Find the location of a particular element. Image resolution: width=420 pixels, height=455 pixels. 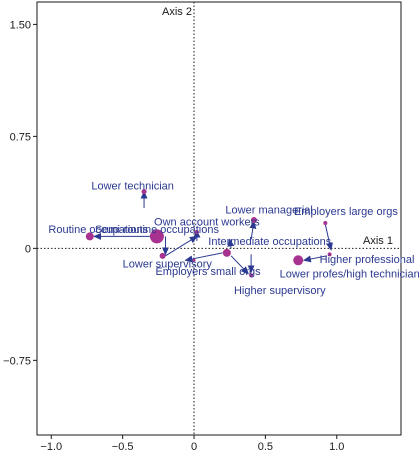

y-axis-title: Axis 2 is located at coordinates (177, 12).